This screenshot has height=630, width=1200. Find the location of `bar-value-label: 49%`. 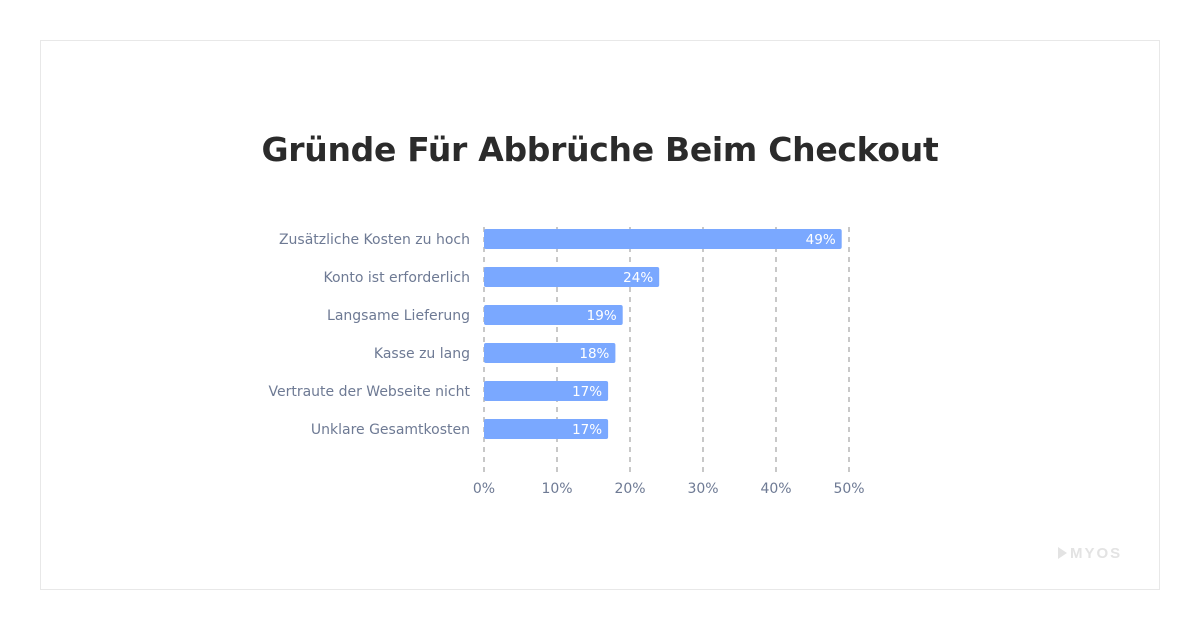

bar-value-label: 49% is located at coordinates (821, 240).